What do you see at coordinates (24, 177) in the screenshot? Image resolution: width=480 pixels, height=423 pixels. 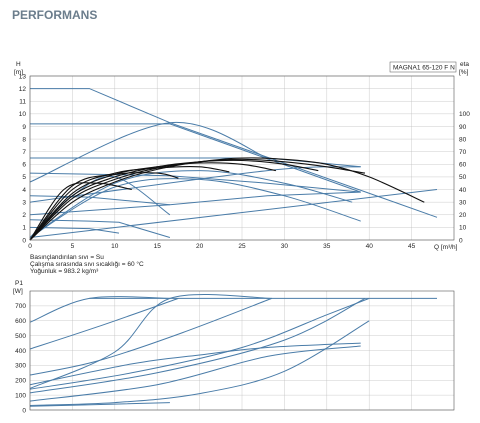 I see `head-y-tick-label: 5` at bounding box center [24, 177].